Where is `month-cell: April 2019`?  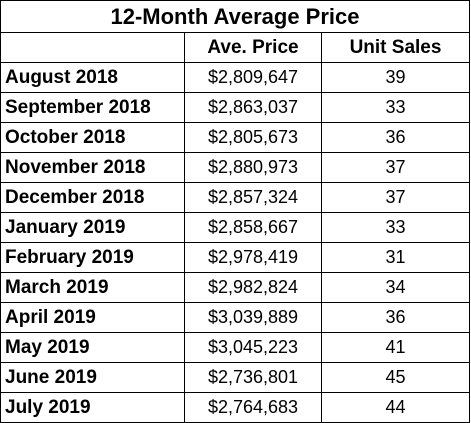 month-cell: April 2019 is located at coordinates (92, 317).